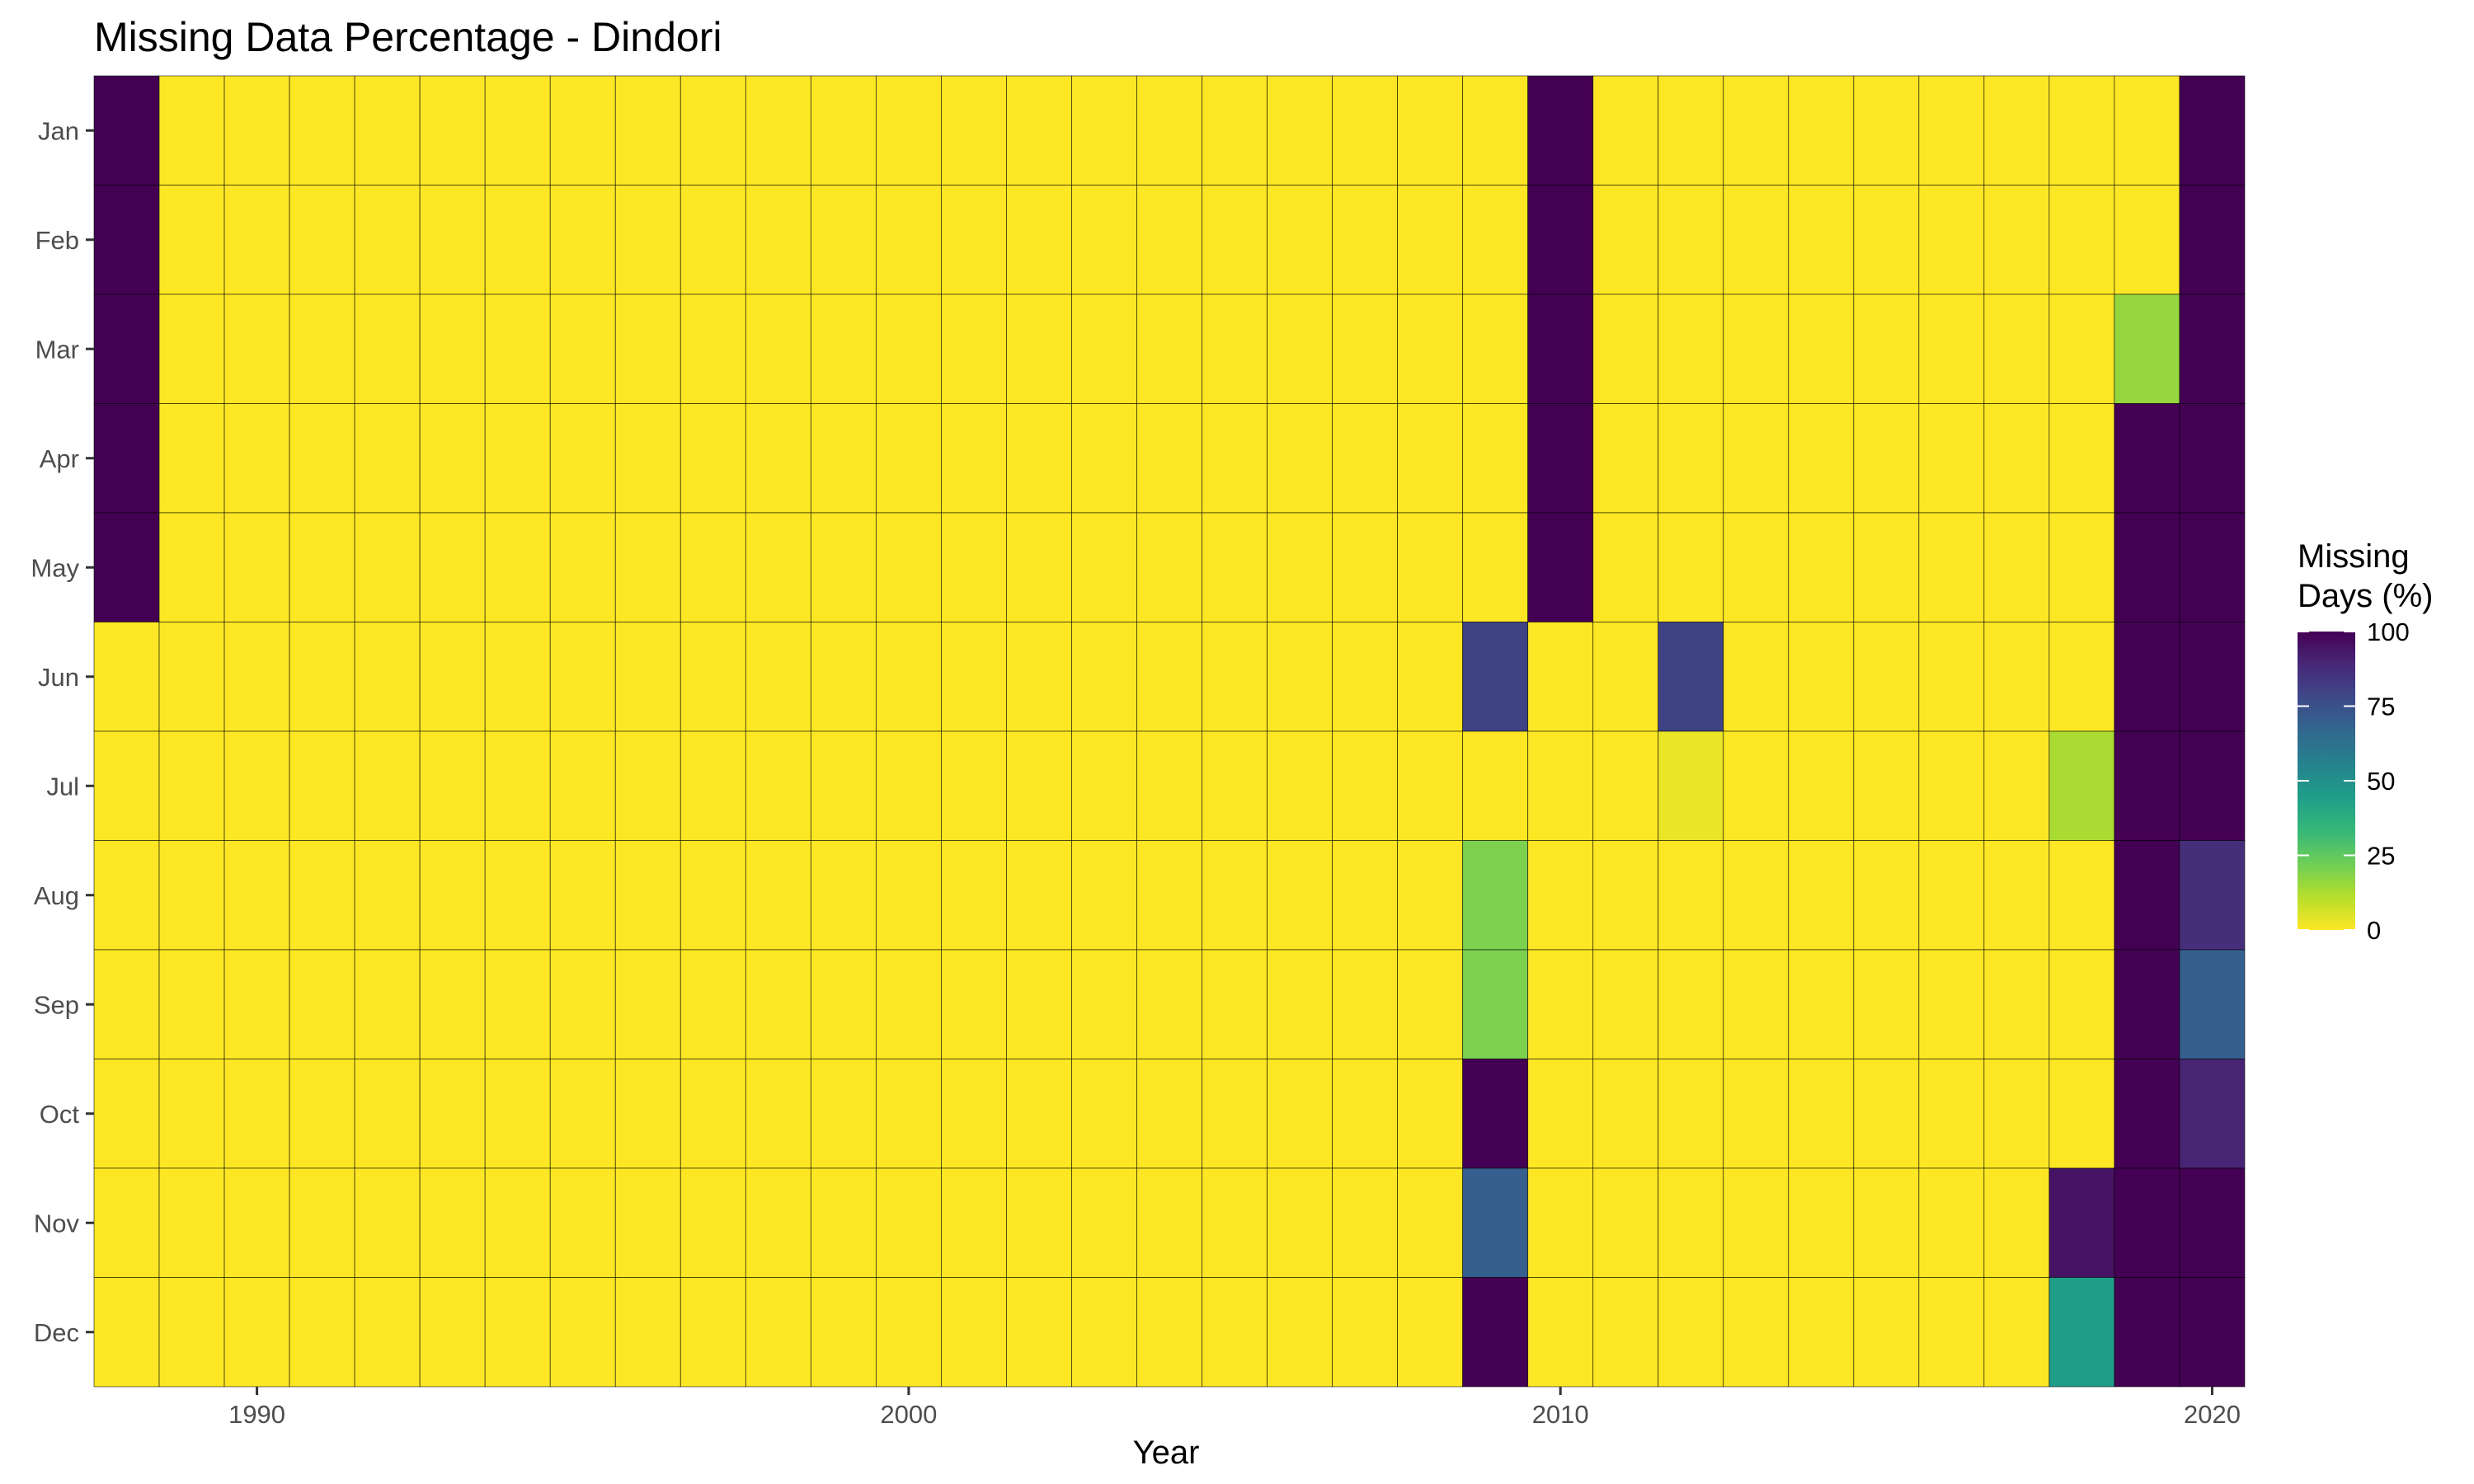 The image size is (2474, 1484). I want to click on heatmap-cell-1998-may, so click(778, 567).